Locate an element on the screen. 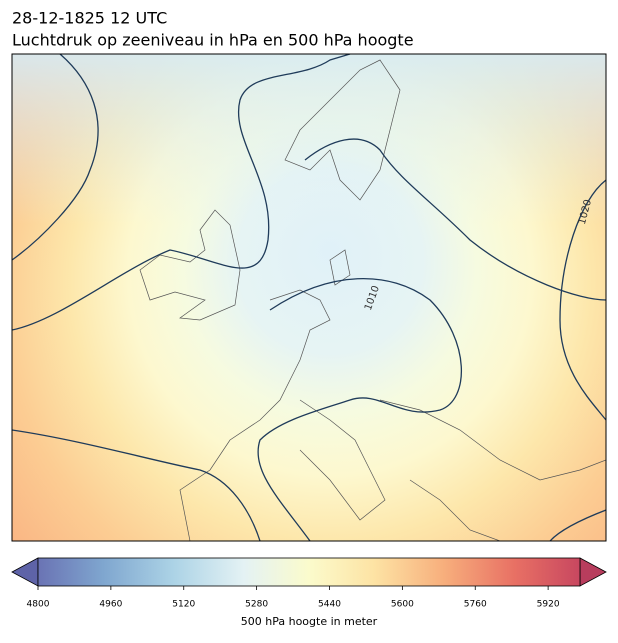 The image size is (618, 643). colorbar-tick-label: 5280 is located at coordinates (256, 605).